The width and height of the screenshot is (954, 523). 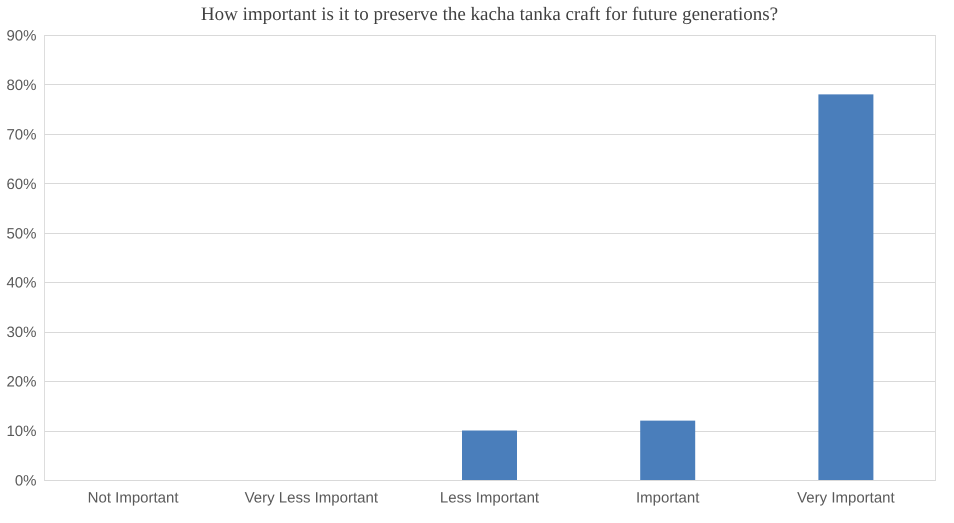 What do you see at coordinates (668, 498) in the screenshot?
I see `x-tick-label: Important` at bounding box center [668, 498].